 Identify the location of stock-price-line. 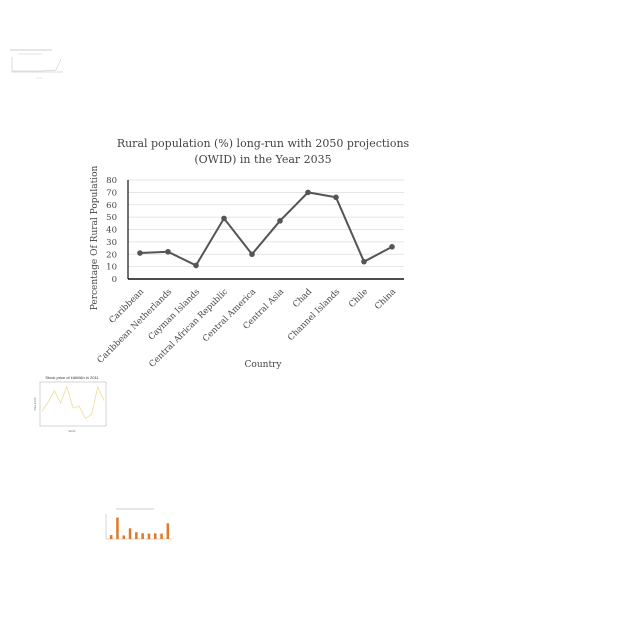
(73, 402).